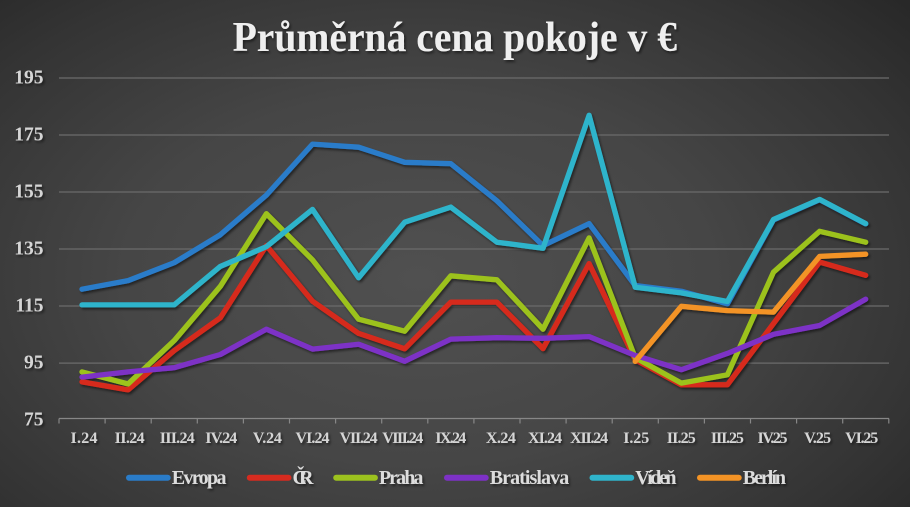 This screenshot has height=507, width=910. I want to click on svg-text: 75, so click(34, 420).